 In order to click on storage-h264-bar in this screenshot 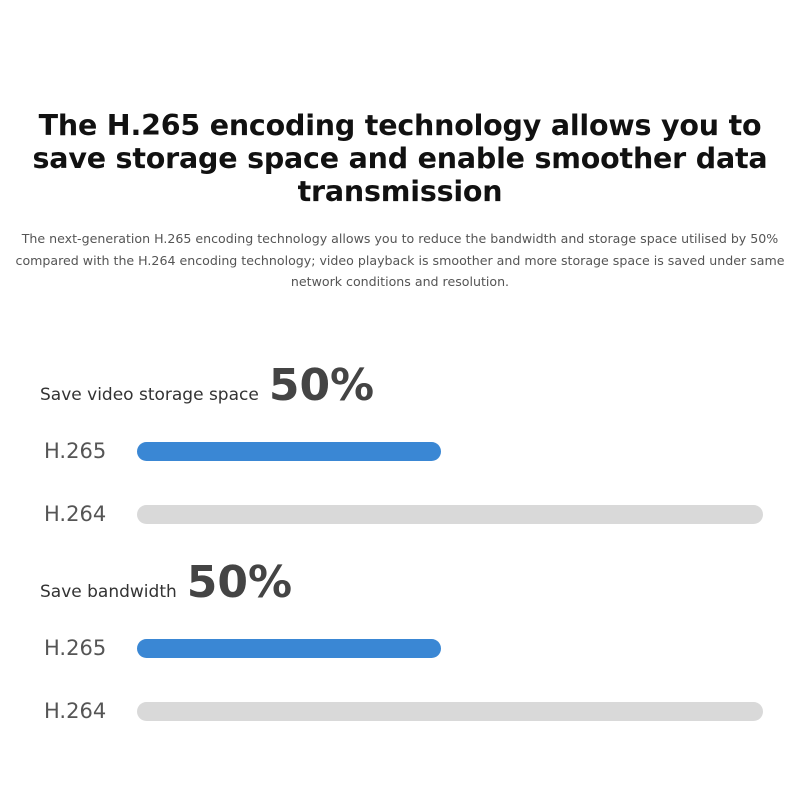, I will do `click(450, 514)`.